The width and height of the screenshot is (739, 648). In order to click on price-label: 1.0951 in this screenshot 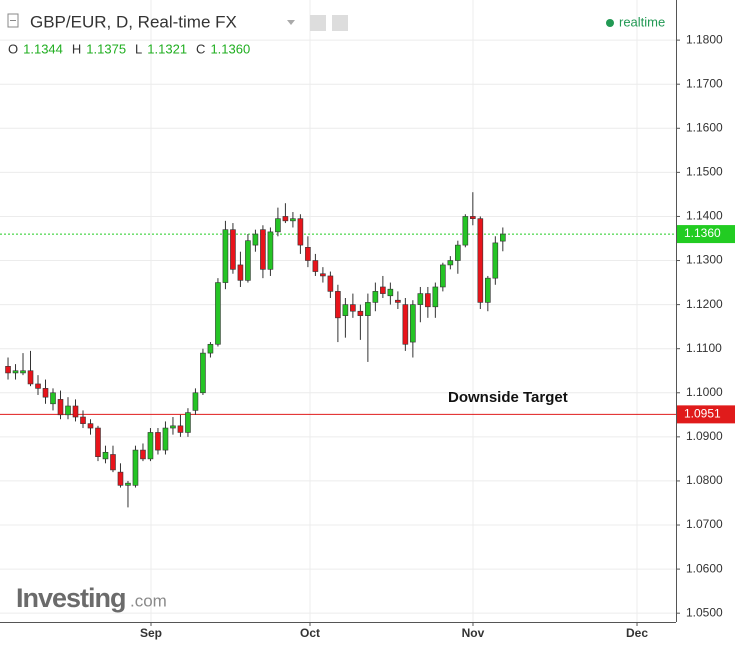, I will do `click(702, 414)`.